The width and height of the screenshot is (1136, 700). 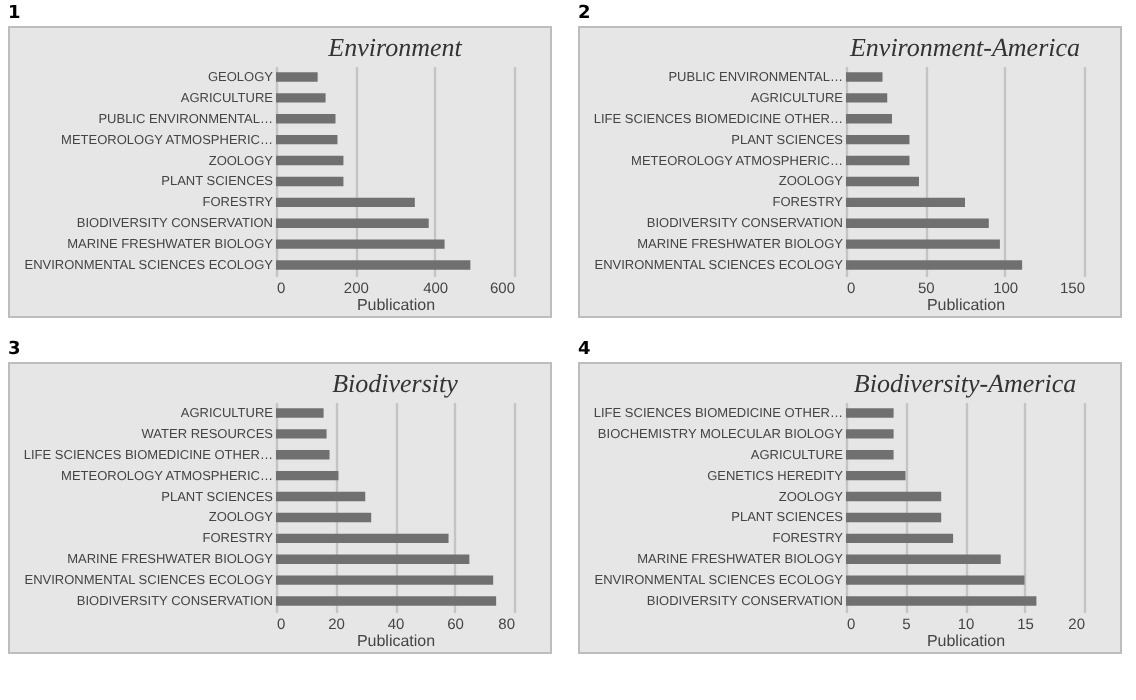 What do you see at coordinates (395, 383) in the screenshot?
I see `chart-title: Biodiversity` at bounding box center [395, 383].